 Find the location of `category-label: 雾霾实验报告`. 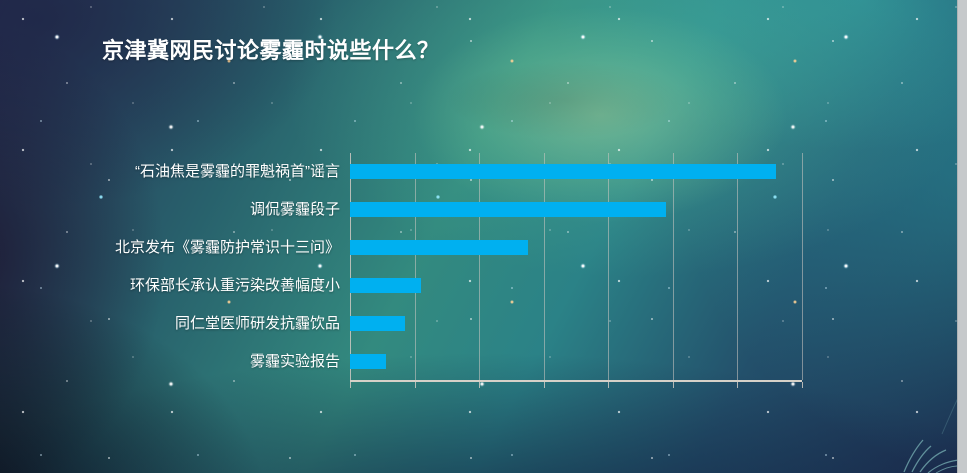

category-label: 雾霾实验报告 is located at coordinates (294, 361).